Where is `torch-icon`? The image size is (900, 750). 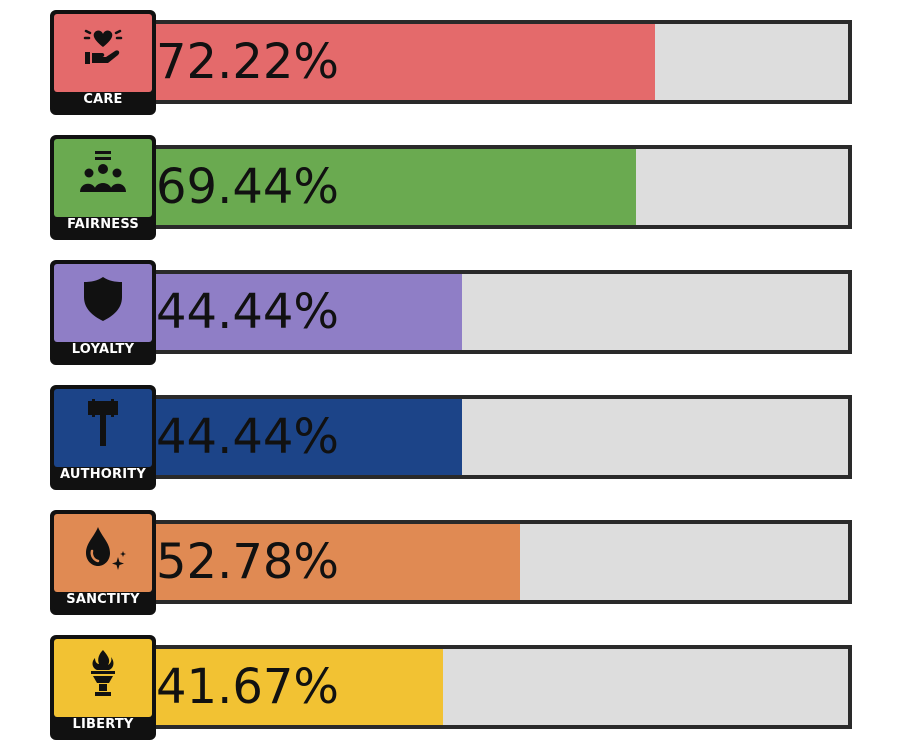
torch-icon is located at coordinates (103, 673).